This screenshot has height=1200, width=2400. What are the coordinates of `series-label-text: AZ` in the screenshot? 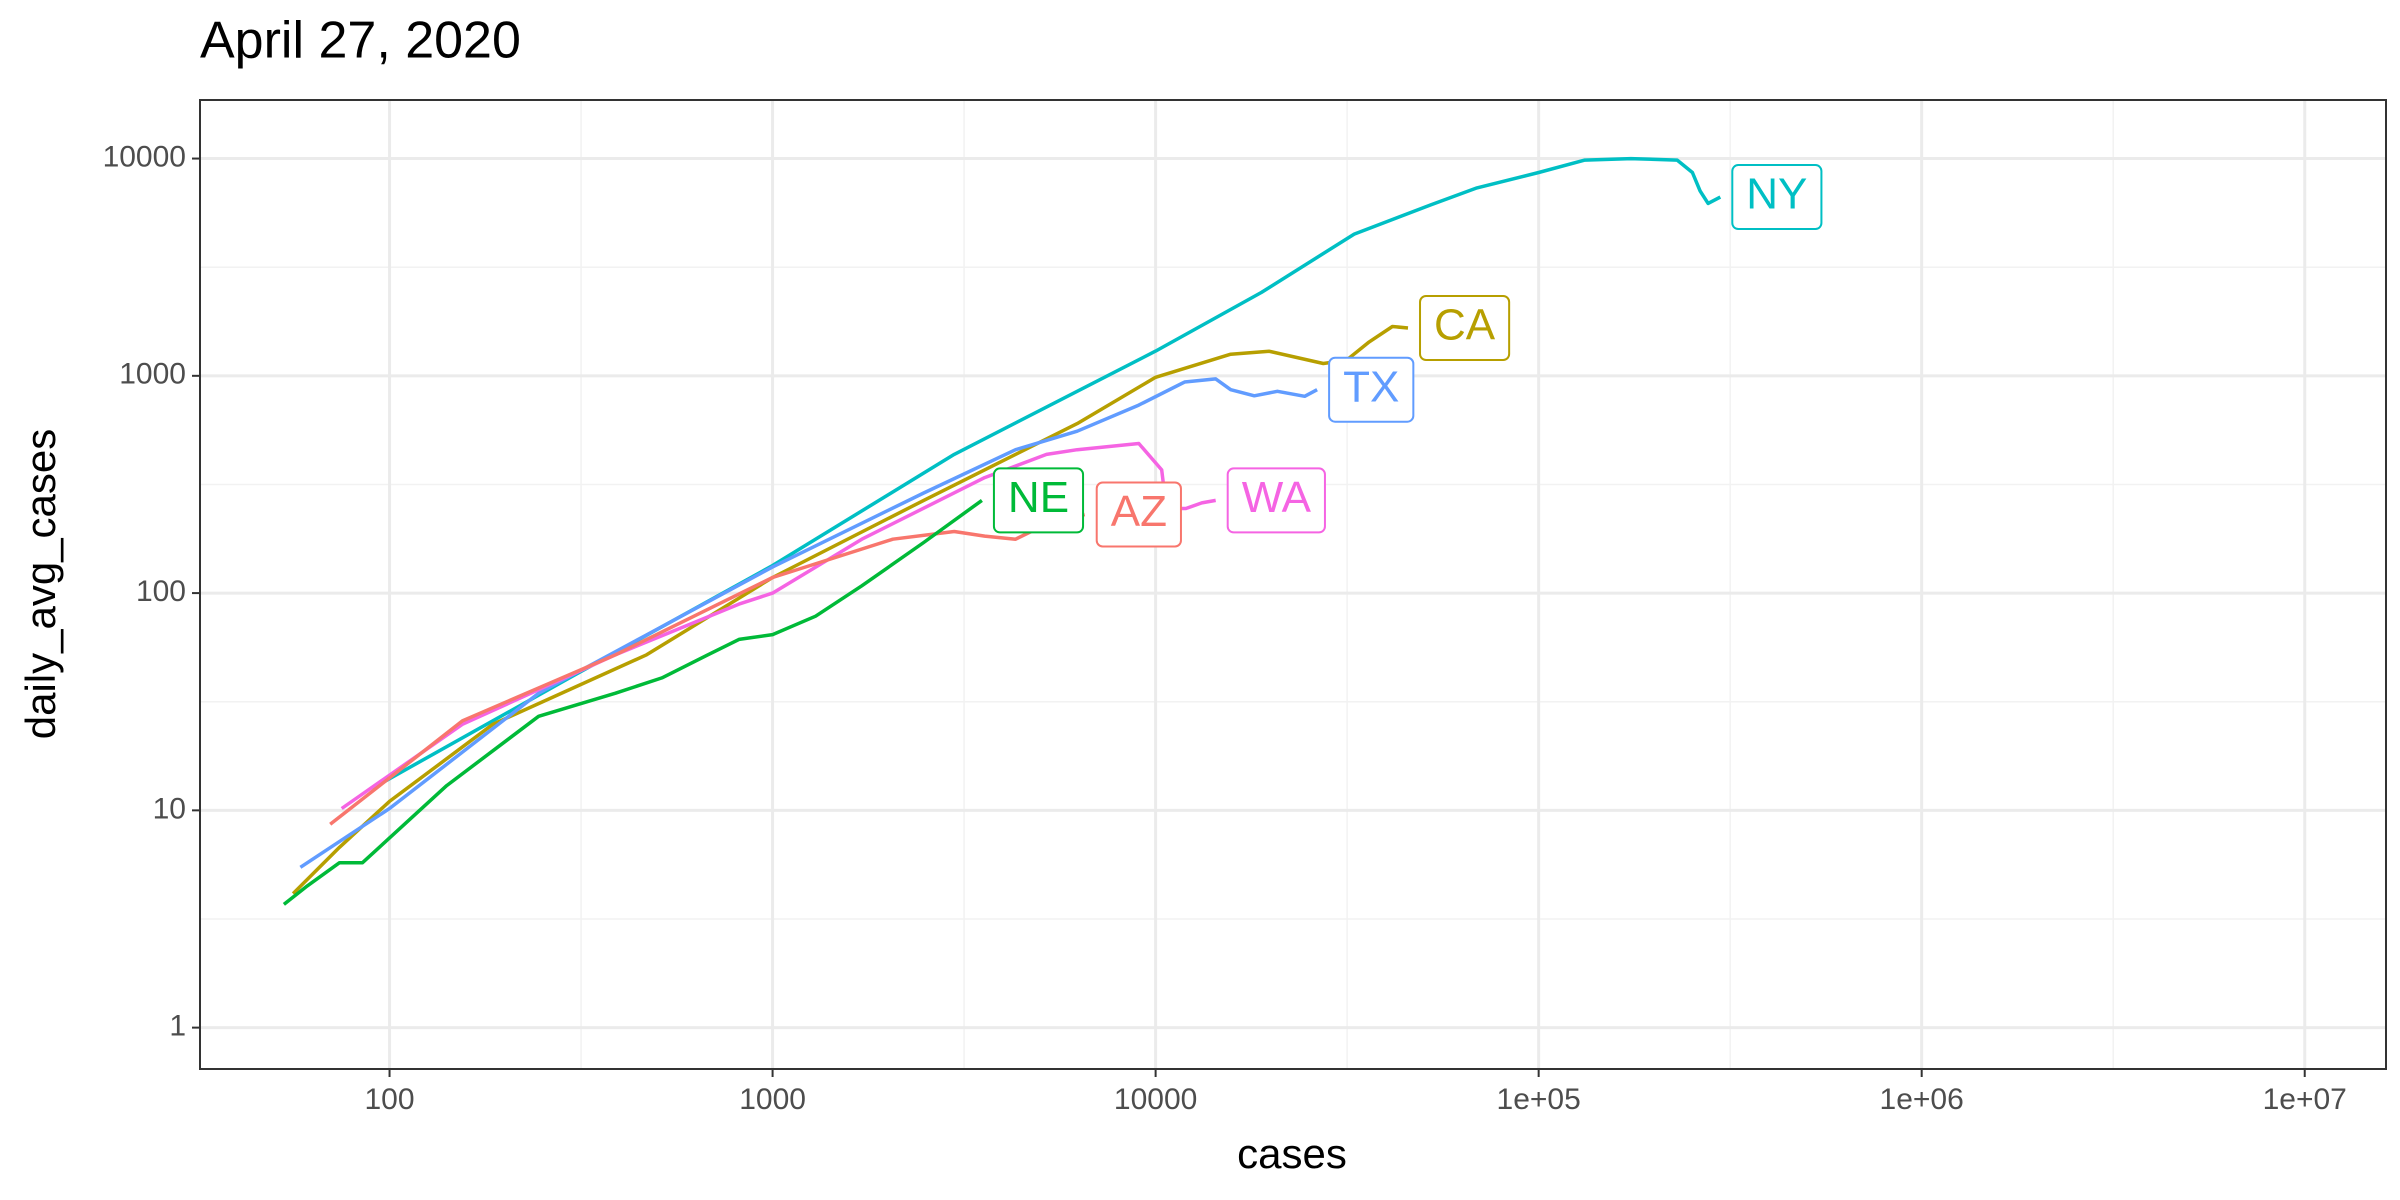 It's located at (1139, 511).